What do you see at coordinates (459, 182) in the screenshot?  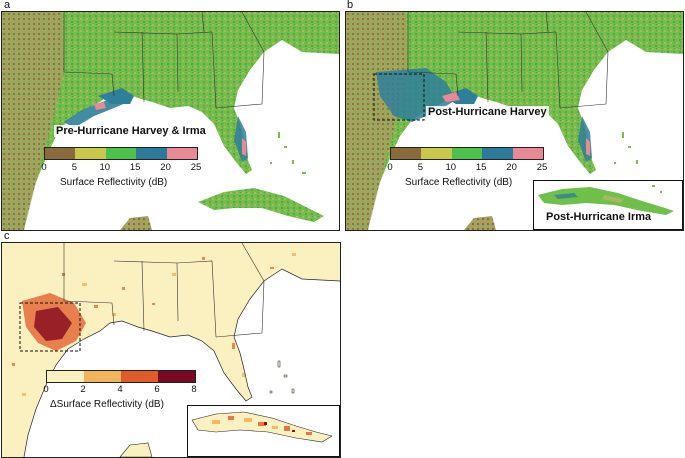 I see `panel-b-colorbar-label: Surface Reflectivity (dB)` at bounding box center [459, 182].